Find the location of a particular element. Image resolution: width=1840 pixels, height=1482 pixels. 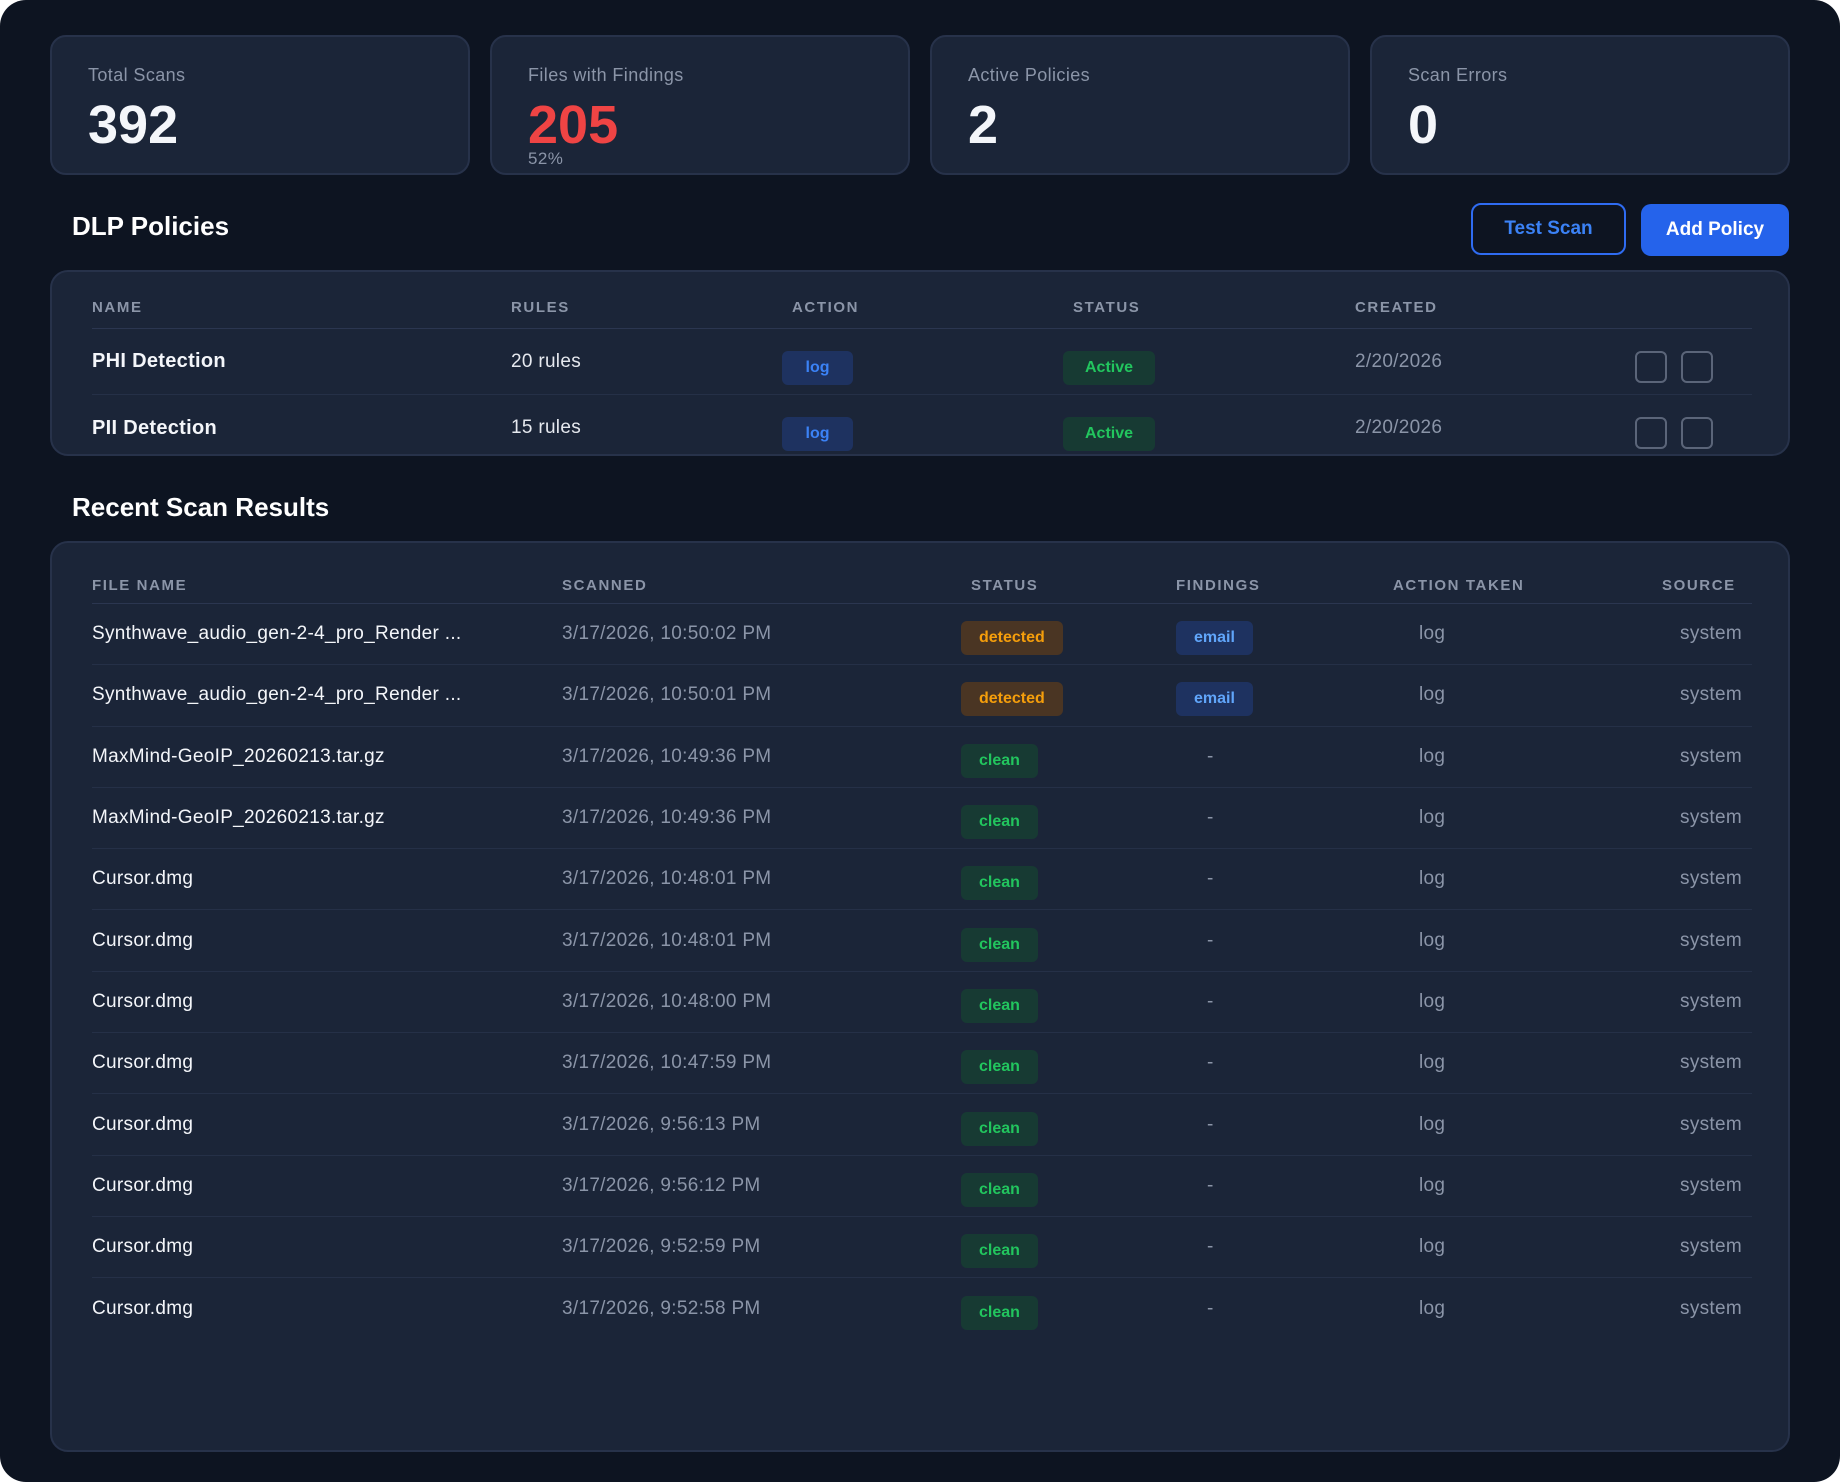

stat-card-scan-errors: Scan Errors 0 is located at coordinates (1580, 105).